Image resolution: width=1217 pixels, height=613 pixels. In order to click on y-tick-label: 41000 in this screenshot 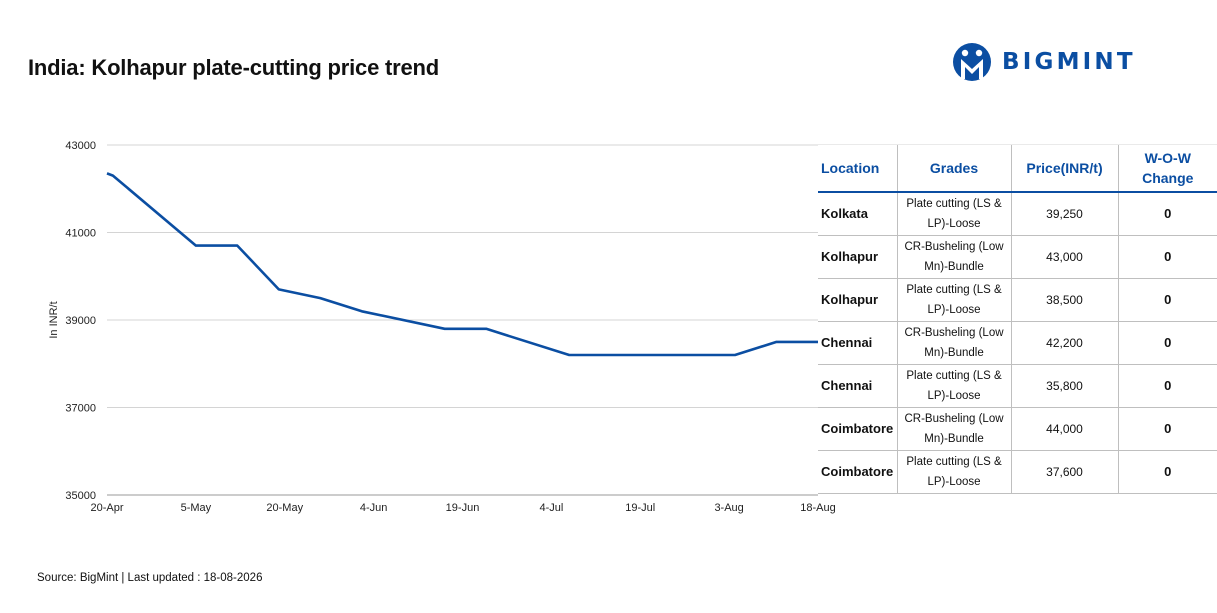, I will do `click(80, 234)`.